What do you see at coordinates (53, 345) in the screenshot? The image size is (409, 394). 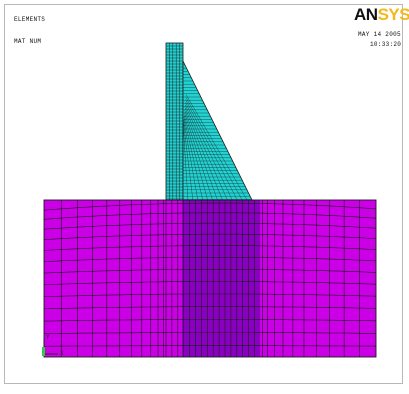 I see `axis-triad: Y X` at bounding box center [53, 345].